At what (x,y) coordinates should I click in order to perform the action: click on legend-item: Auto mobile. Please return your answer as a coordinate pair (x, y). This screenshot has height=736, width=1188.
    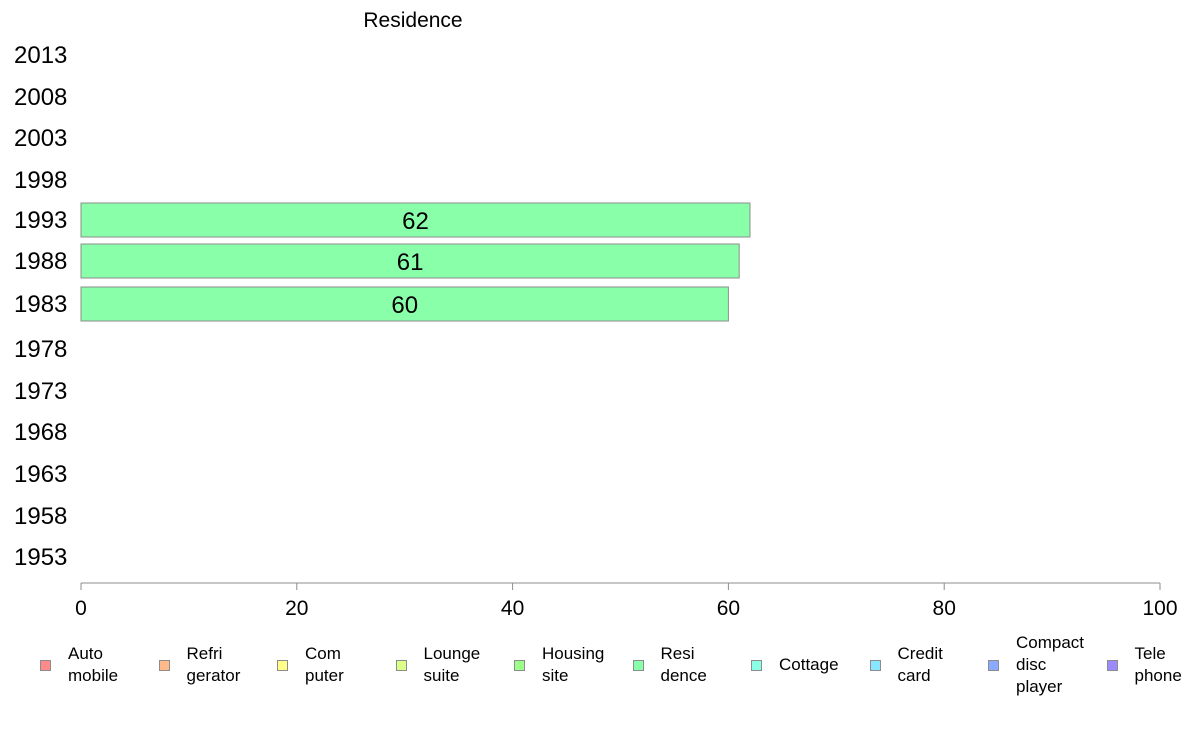
    Looking at the image, I should click on (79, 665).